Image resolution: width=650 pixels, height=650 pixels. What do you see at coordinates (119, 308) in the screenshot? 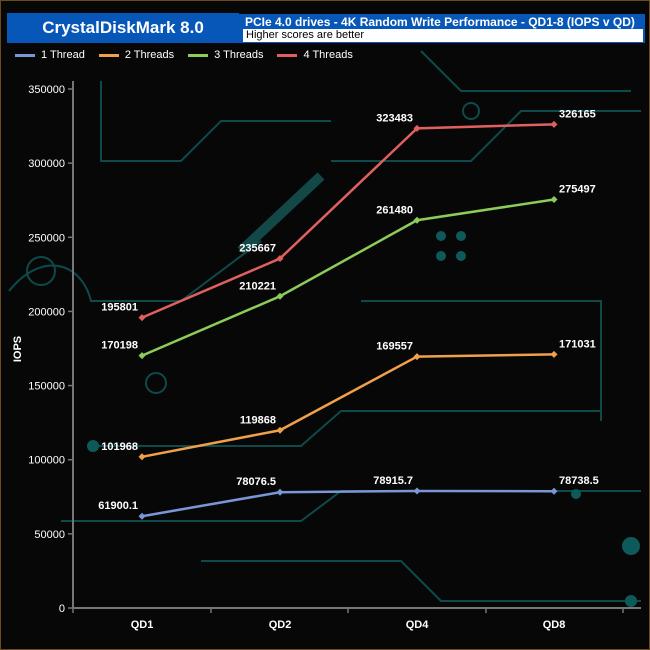
I see `data-label: 195801` at bounding box center [119, 308].